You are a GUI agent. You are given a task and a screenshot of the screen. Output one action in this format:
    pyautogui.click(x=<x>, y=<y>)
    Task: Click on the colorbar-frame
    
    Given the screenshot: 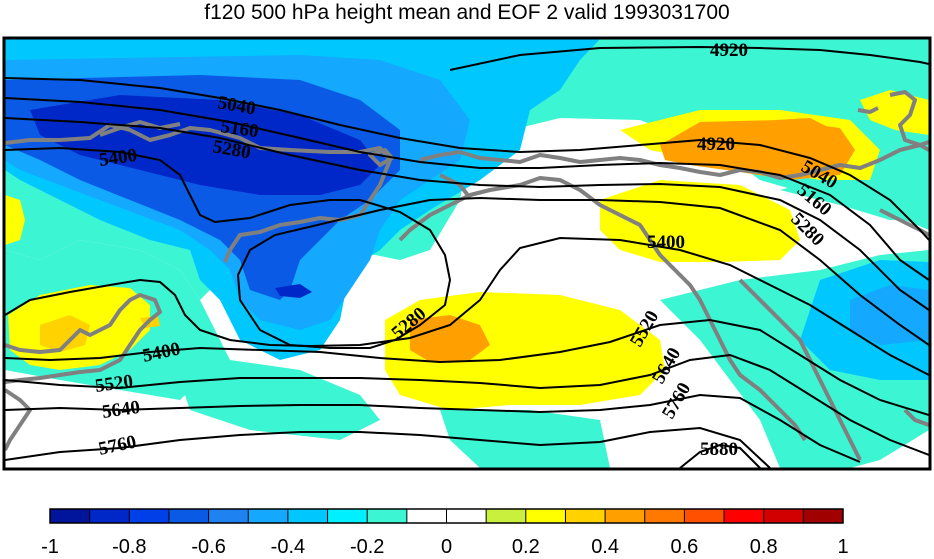 What is the action you would take?
    pyautogui.click(x=446, y=516)
    